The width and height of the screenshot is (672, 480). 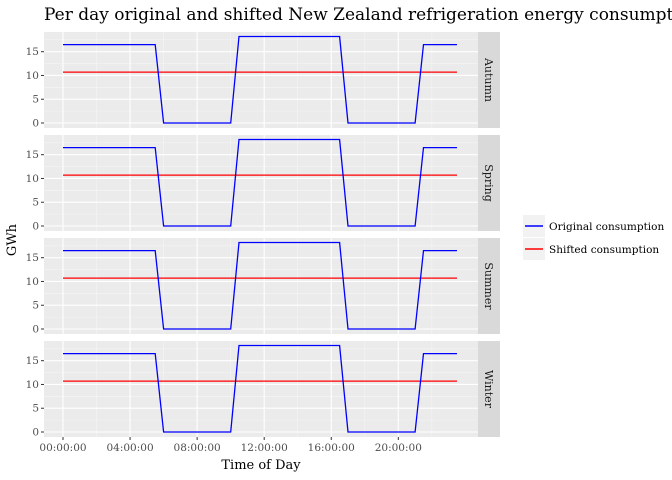 What do you see at coordinates (604, 250) in the screenshot?
I see `legend-label: Shifted consumption` at bounding box center [604, 250].